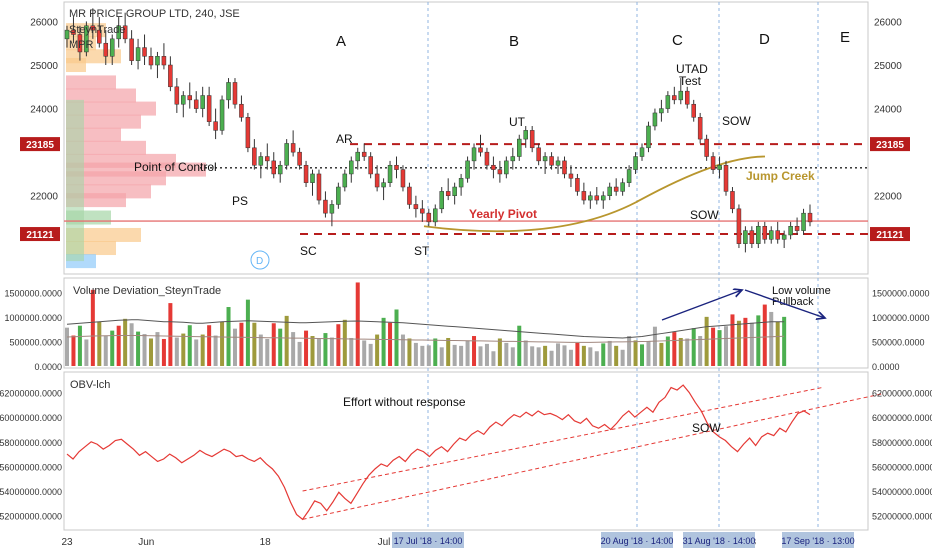 Image resolution: width=932 pixels, height=555 pixels. Describe the element at coordinates (344, 139) in the screenshot. I see `annotation-ar: AR` at that location.